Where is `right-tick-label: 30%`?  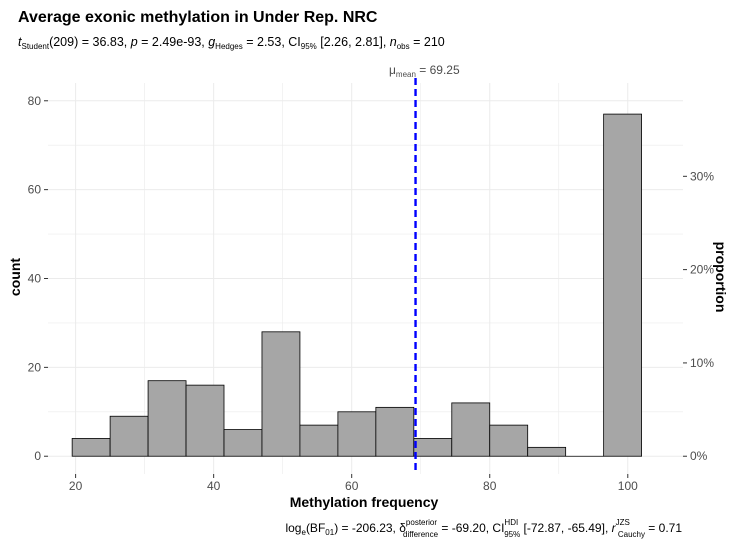
right-tick-label: 30% is located at coordinates (702, 176).